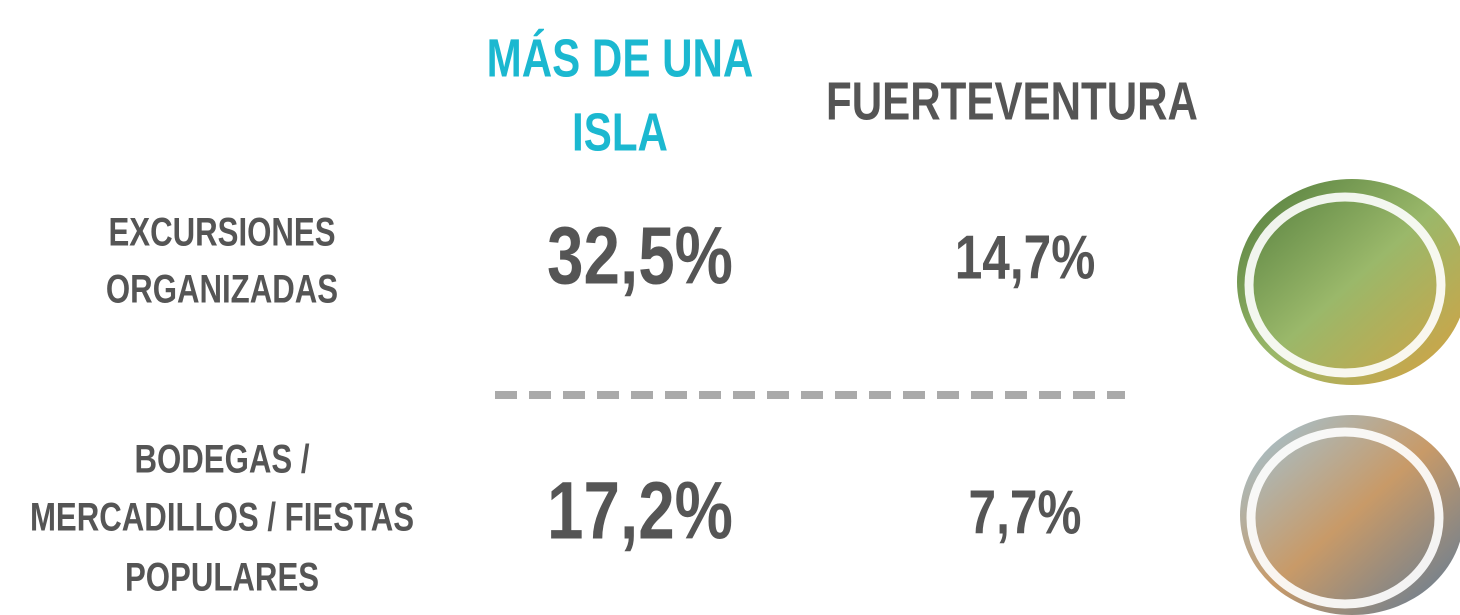 Image resolution: width=1460 pixels, height=615 pixels. I want to click on column-header: MÁS DE UNA, so click(620, 58).